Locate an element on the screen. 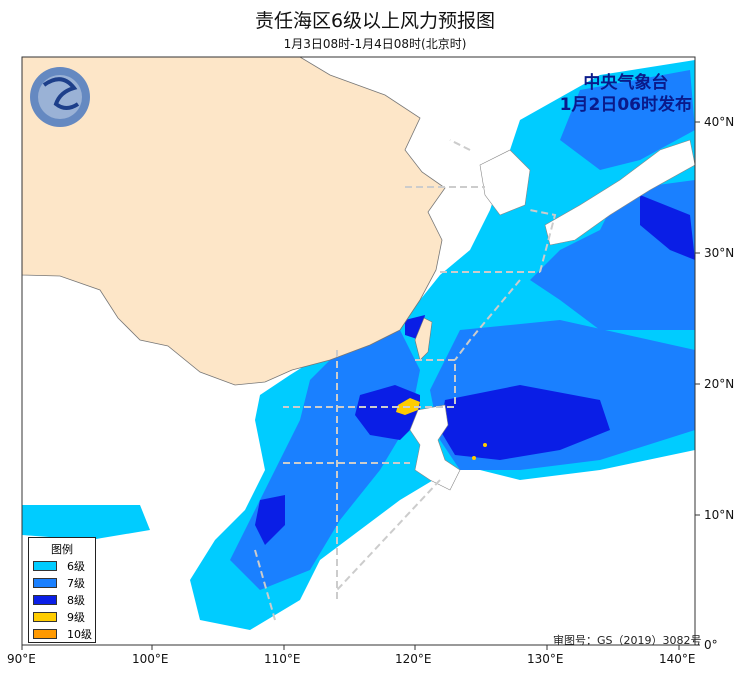 Image resolution: width=750 pixels, height=675 pixels. review-number: 审图号：GS（2019）3082号 is located at coordinates (627, 640).